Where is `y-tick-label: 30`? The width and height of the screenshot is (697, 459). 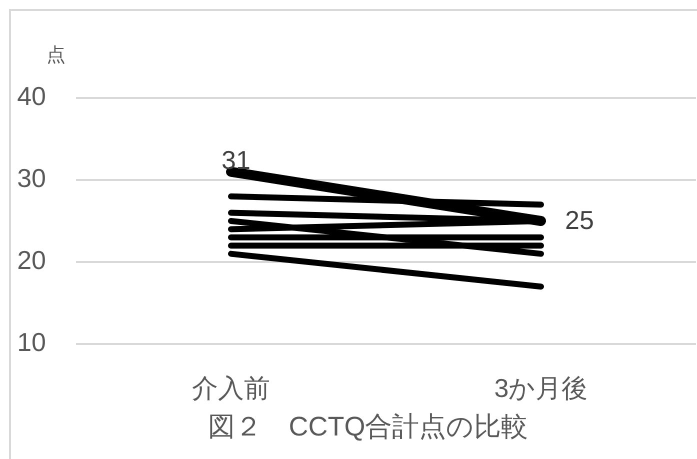 y-tick-label: 30 is located at coordinates (31, 178).